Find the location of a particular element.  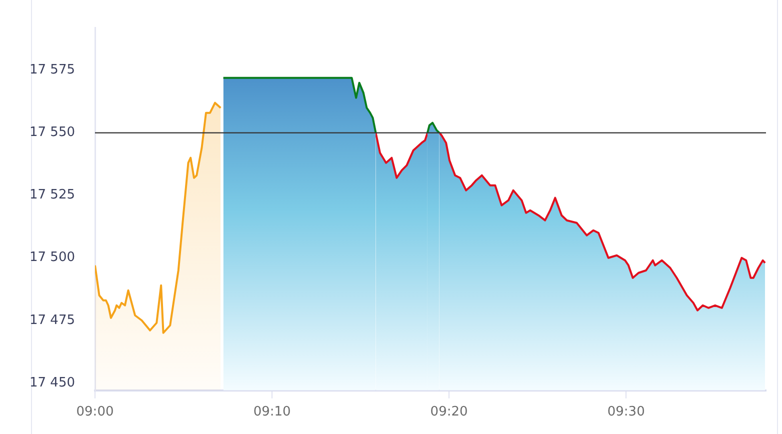

y-tick-label: 17 450 is located at coordinates (52, 382).